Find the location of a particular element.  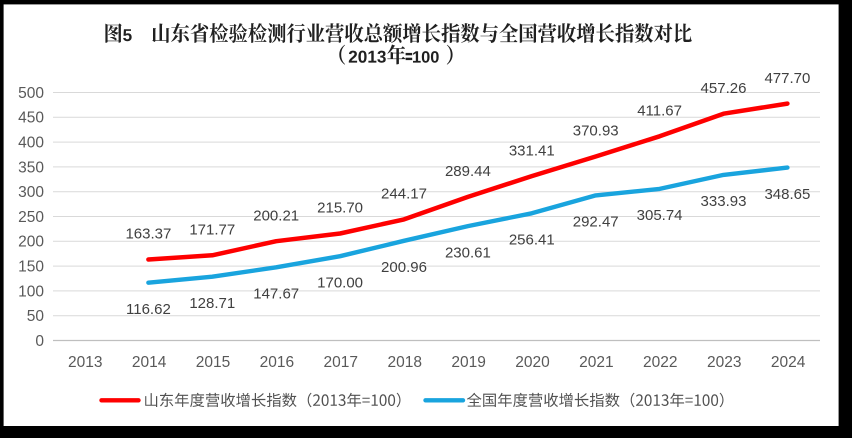

svg-text: 50 is located at coordinates (36, 316).